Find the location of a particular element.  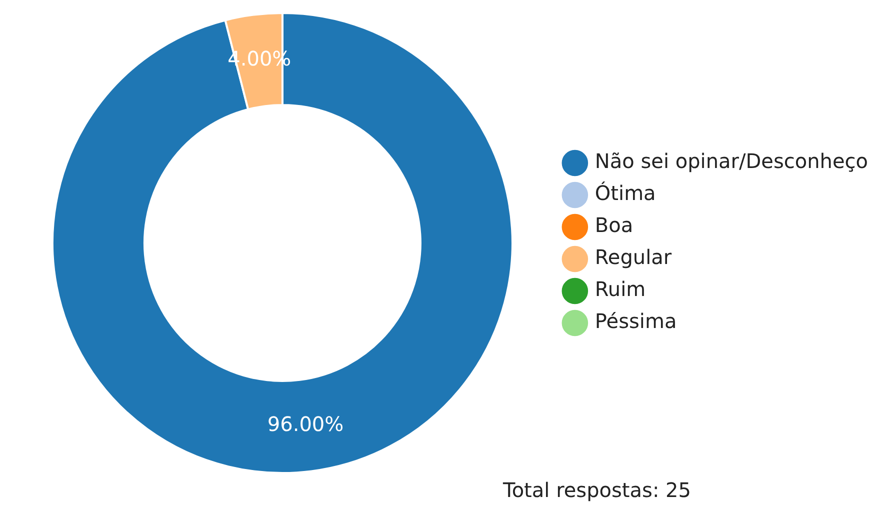

legend-label: Ótima is located at coordinates (625, 193).